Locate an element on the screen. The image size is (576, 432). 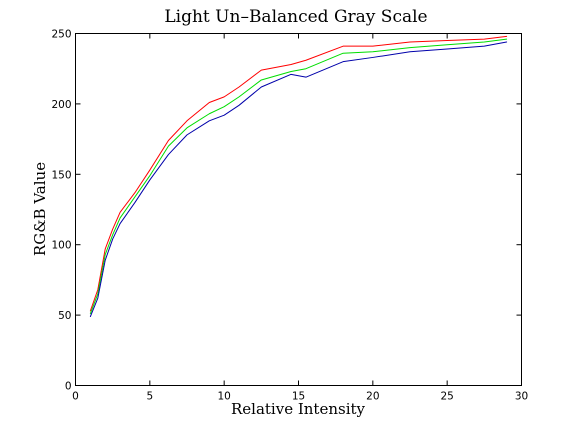
x-tick-label-3: 15 is located at coordinates (298, 397).